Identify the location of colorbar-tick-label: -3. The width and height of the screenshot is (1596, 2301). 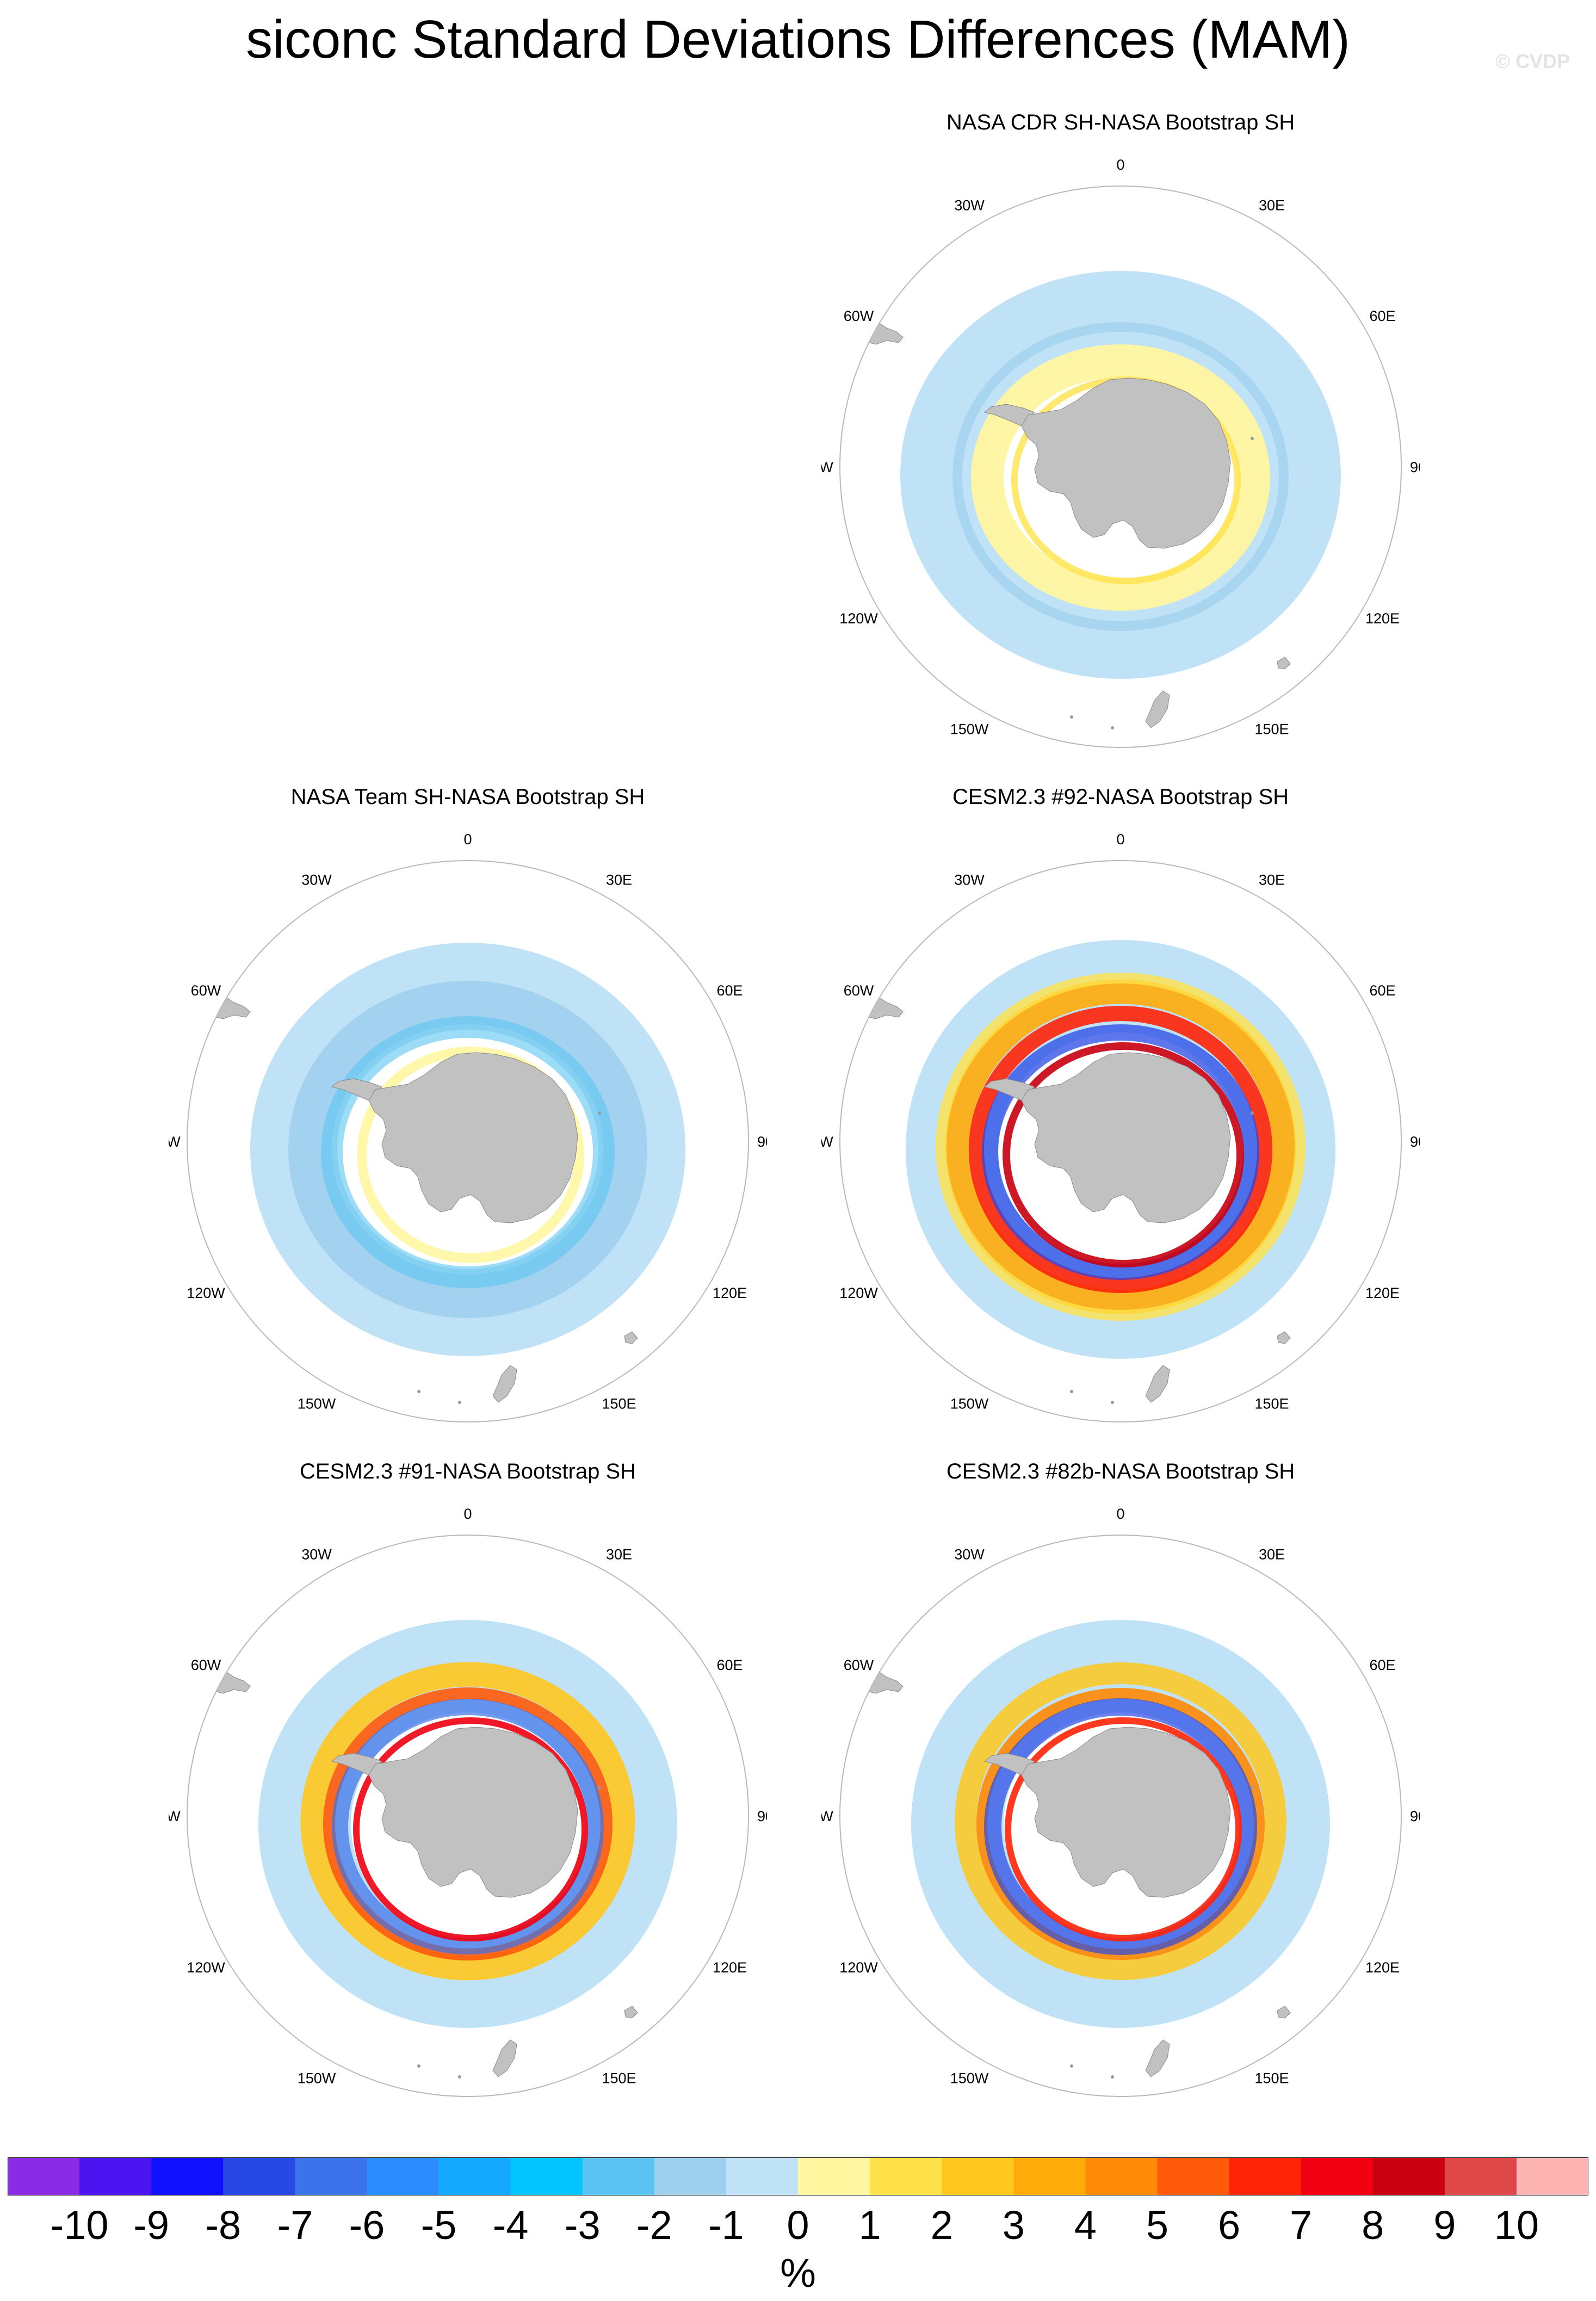
(583, 2225).